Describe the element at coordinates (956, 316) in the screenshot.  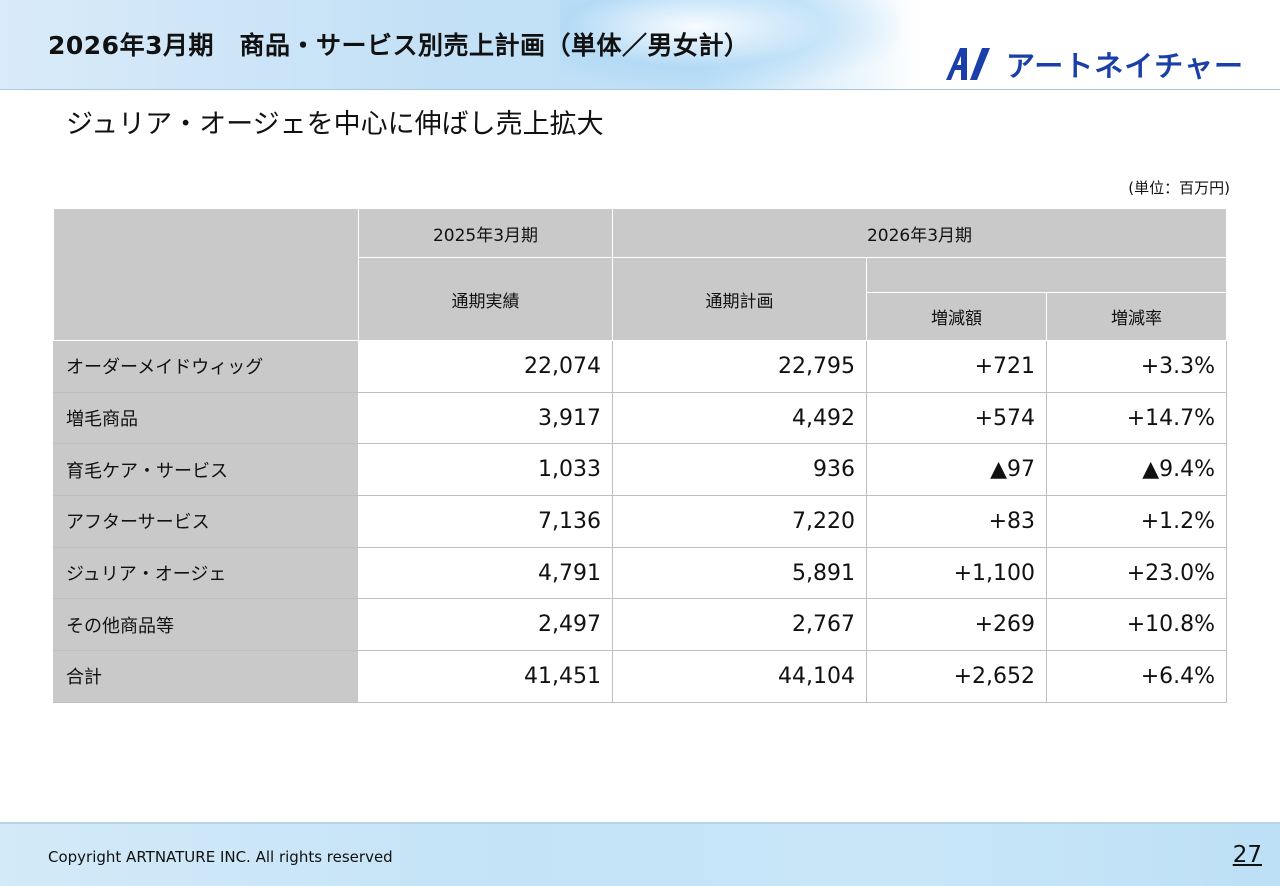
I see `header-diff: 増減額` at that location.